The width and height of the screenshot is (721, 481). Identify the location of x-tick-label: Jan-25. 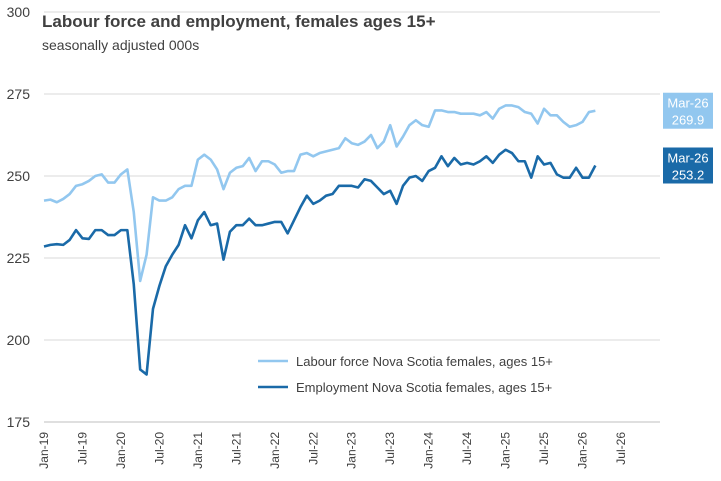
(506, 450).